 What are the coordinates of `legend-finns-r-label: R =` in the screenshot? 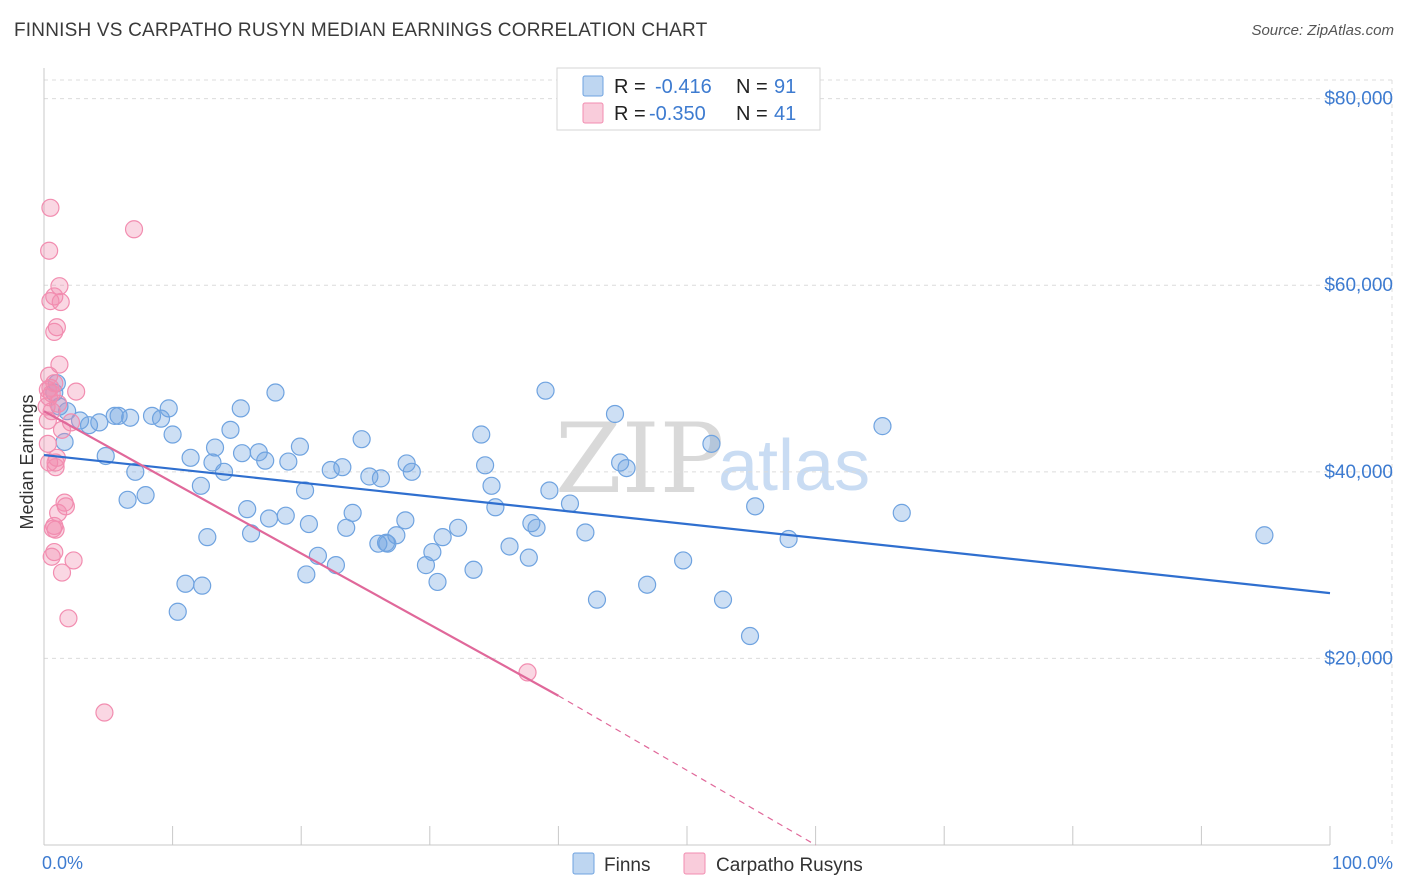 It's located at (630, 87).